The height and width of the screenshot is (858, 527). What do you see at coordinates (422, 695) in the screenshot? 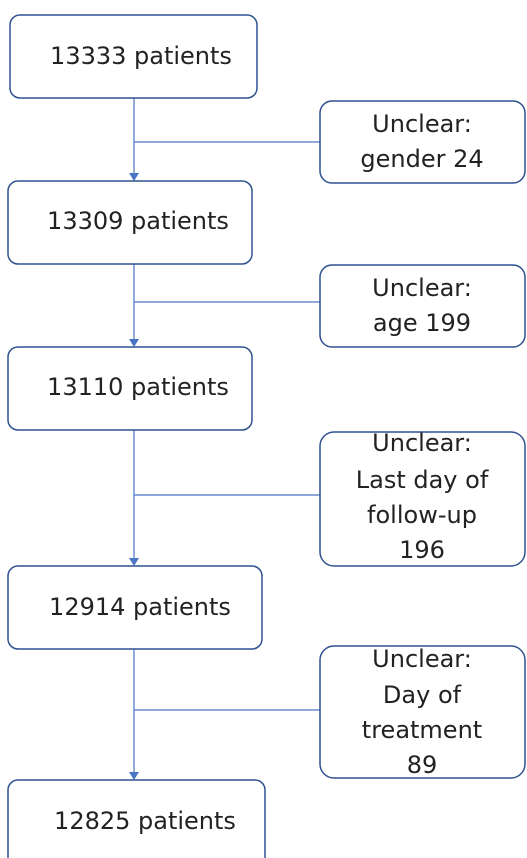
I see `exclusion-text: Day of` at bounding box center [422, 695].